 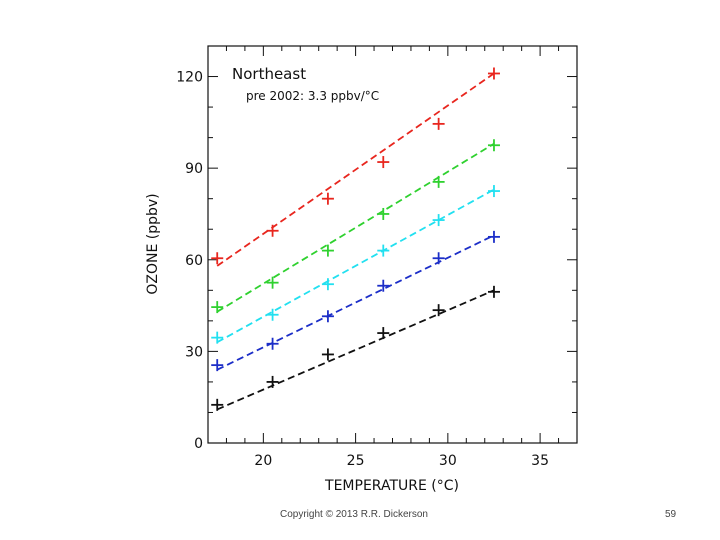 I want to click on slide-number: 59, so click(x=671, y=514).